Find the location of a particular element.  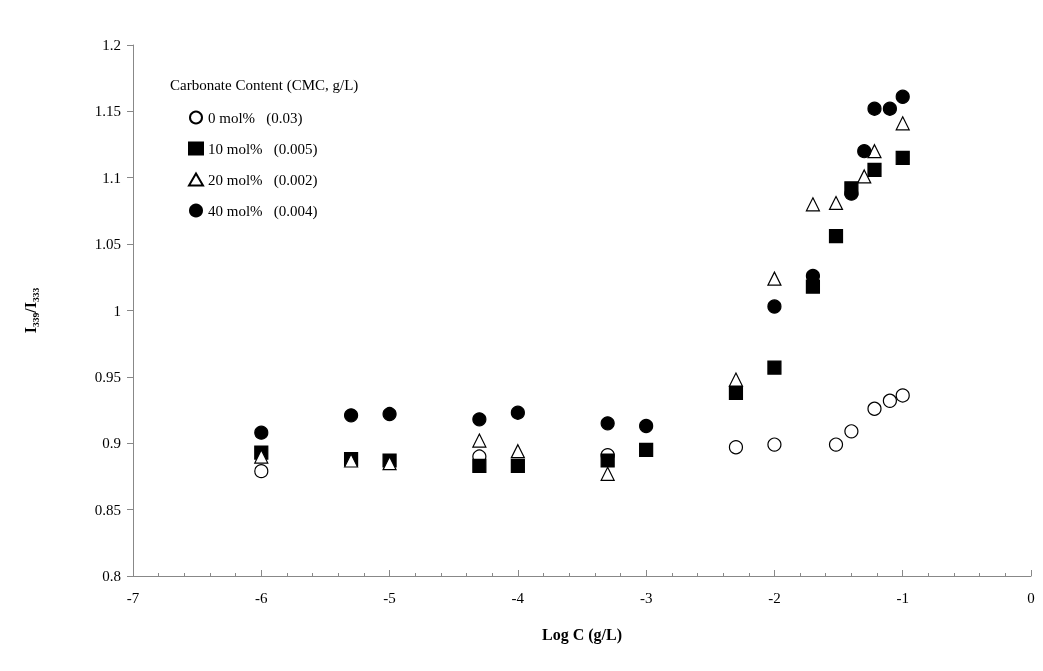

legend-label: 40 mol% (0.004) is located at coordinates (263, 211).